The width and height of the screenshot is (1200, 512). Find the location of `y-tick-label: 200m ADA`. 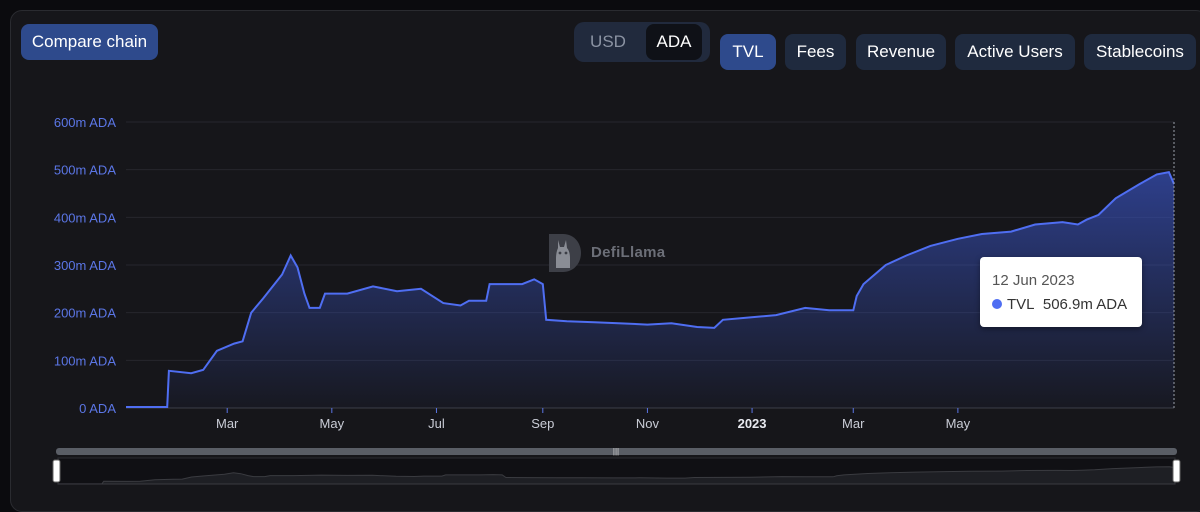

y-tick-label: 200m ADA is located at coordinates (85, 313).